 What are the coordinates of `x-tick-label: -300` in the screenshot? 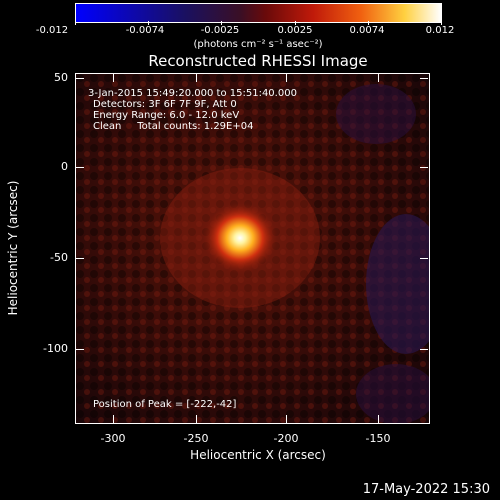 It's located at (113, 438).